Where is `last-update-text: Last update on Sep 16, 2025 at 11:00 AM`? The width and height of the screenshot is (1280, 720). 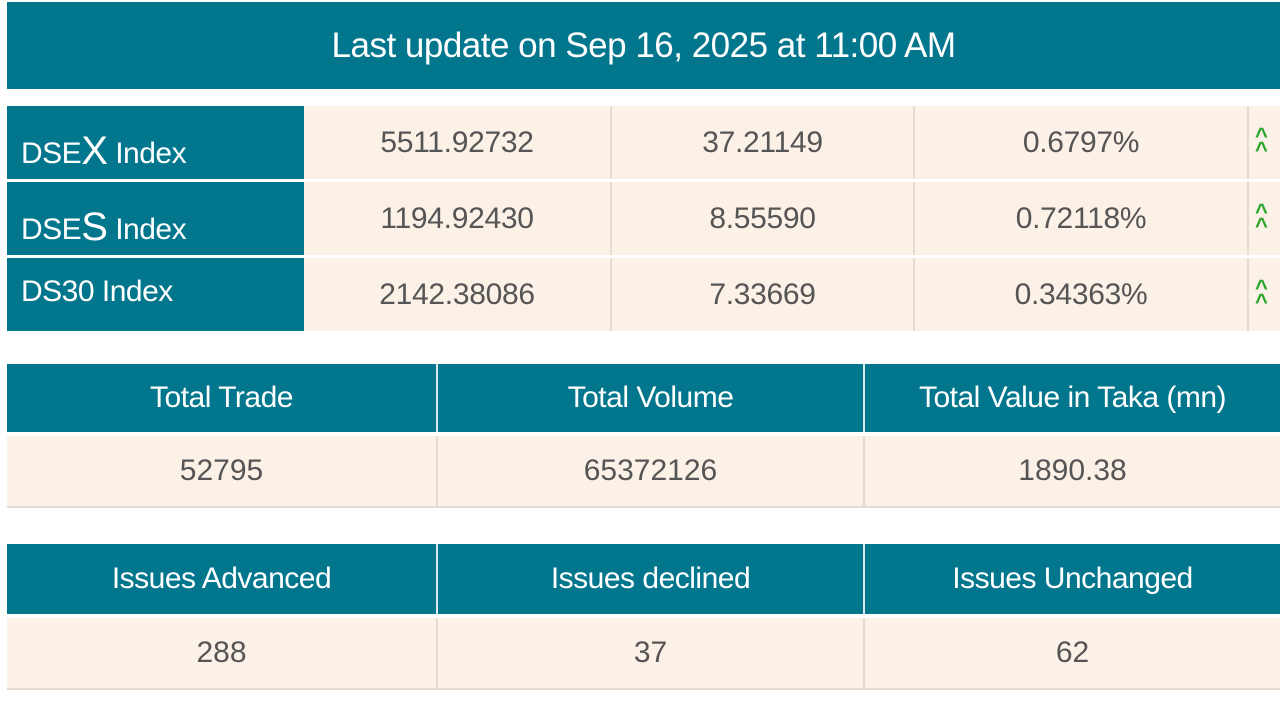
last-update-text: Last update on Sep 16, 2025 at 11:00 AM is located at coordinates (643, 45).